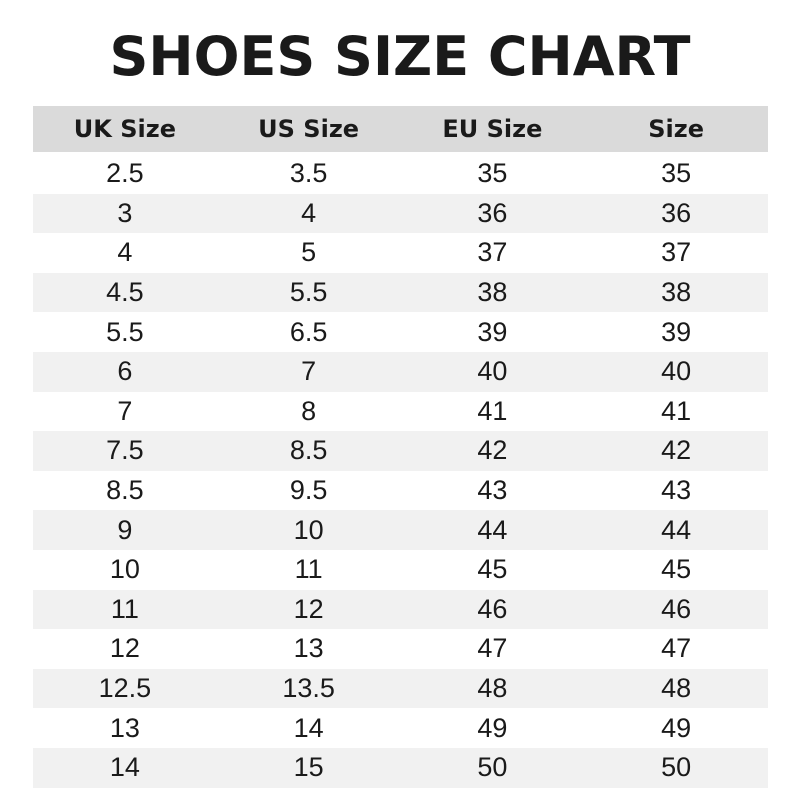 The image size is (800, 800). Describe the element at coordinates (492, 767) in the screenshot. I see `cell-eu: 50` at that location.